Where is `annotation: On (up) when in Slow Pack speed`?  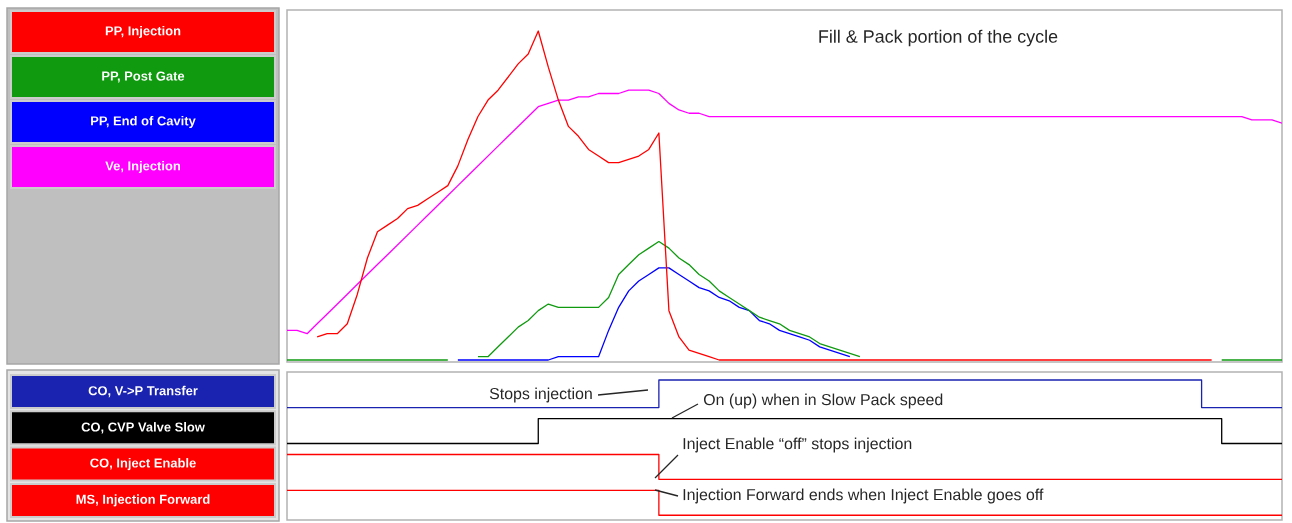
annotation: On (up) when in Slow Pack speed is located at coordinates (823, 401).